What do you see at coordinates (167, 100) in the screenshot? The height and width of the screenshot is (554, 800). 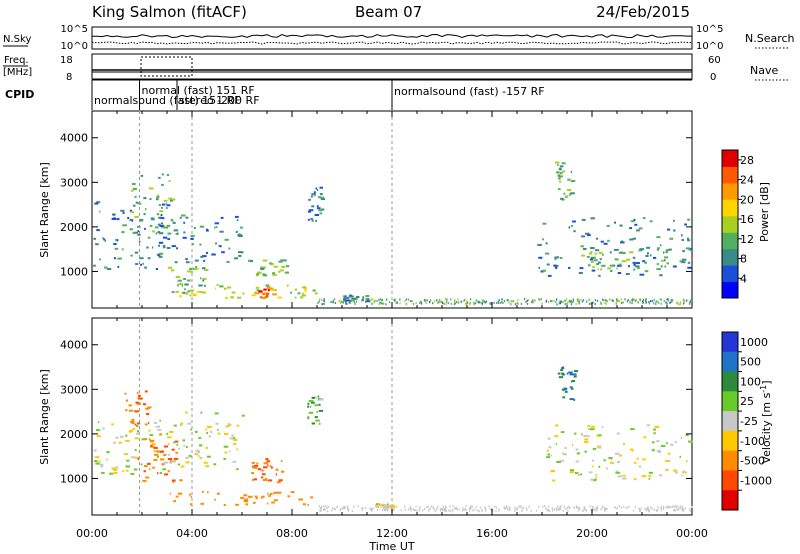 I see `cpid-segment-label: normalsound (fast) 151 RF` at bounding box center [167, 100].